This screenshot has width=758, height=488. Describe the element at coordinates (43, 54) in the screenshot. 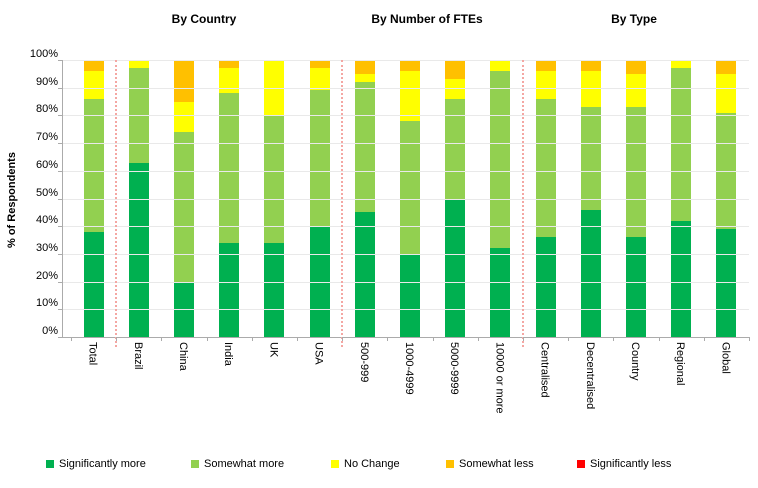

I see `y-tick-label: 100%` at that location.